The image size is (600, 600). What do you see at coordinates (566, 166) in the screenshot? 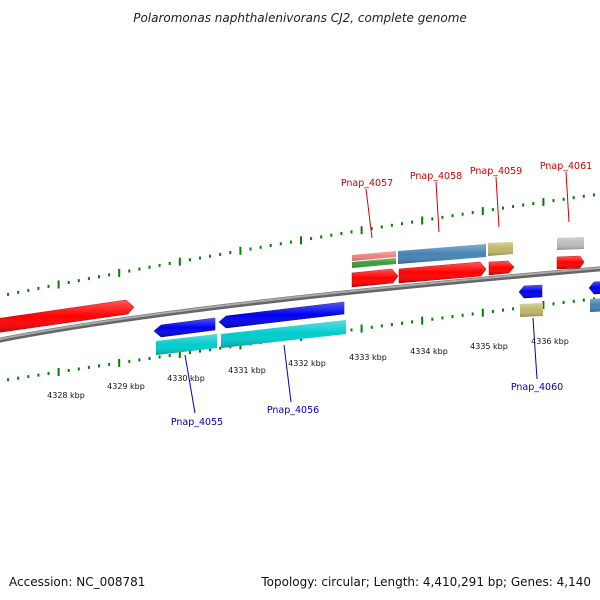
I see `gene-label-pnap-4061: Pnap_4061` at bounding box center [566, 166].